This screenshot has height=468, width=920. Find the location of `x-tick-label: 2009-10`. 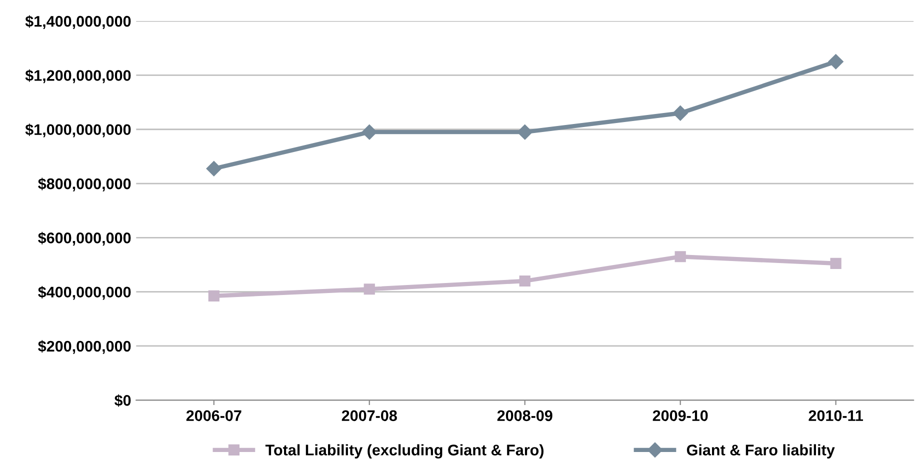

x-tick-label: 2009-10 is located at coordinates (680, 416).